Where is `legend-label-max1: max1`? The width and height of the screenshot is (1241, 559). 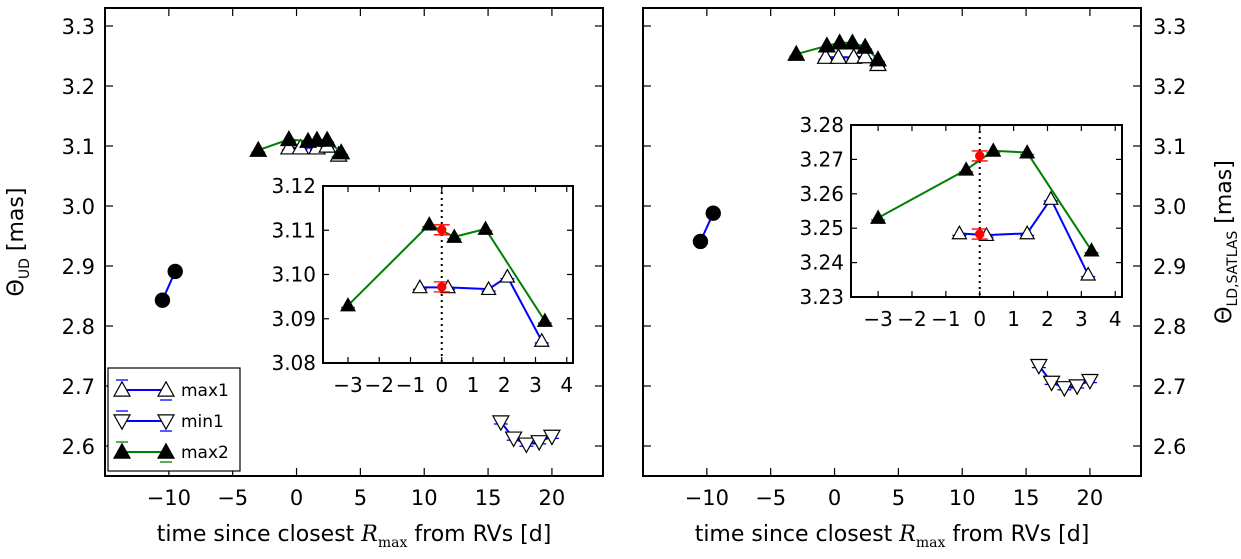 legend-label-max1: max1 is located at coordinates (205, 391).